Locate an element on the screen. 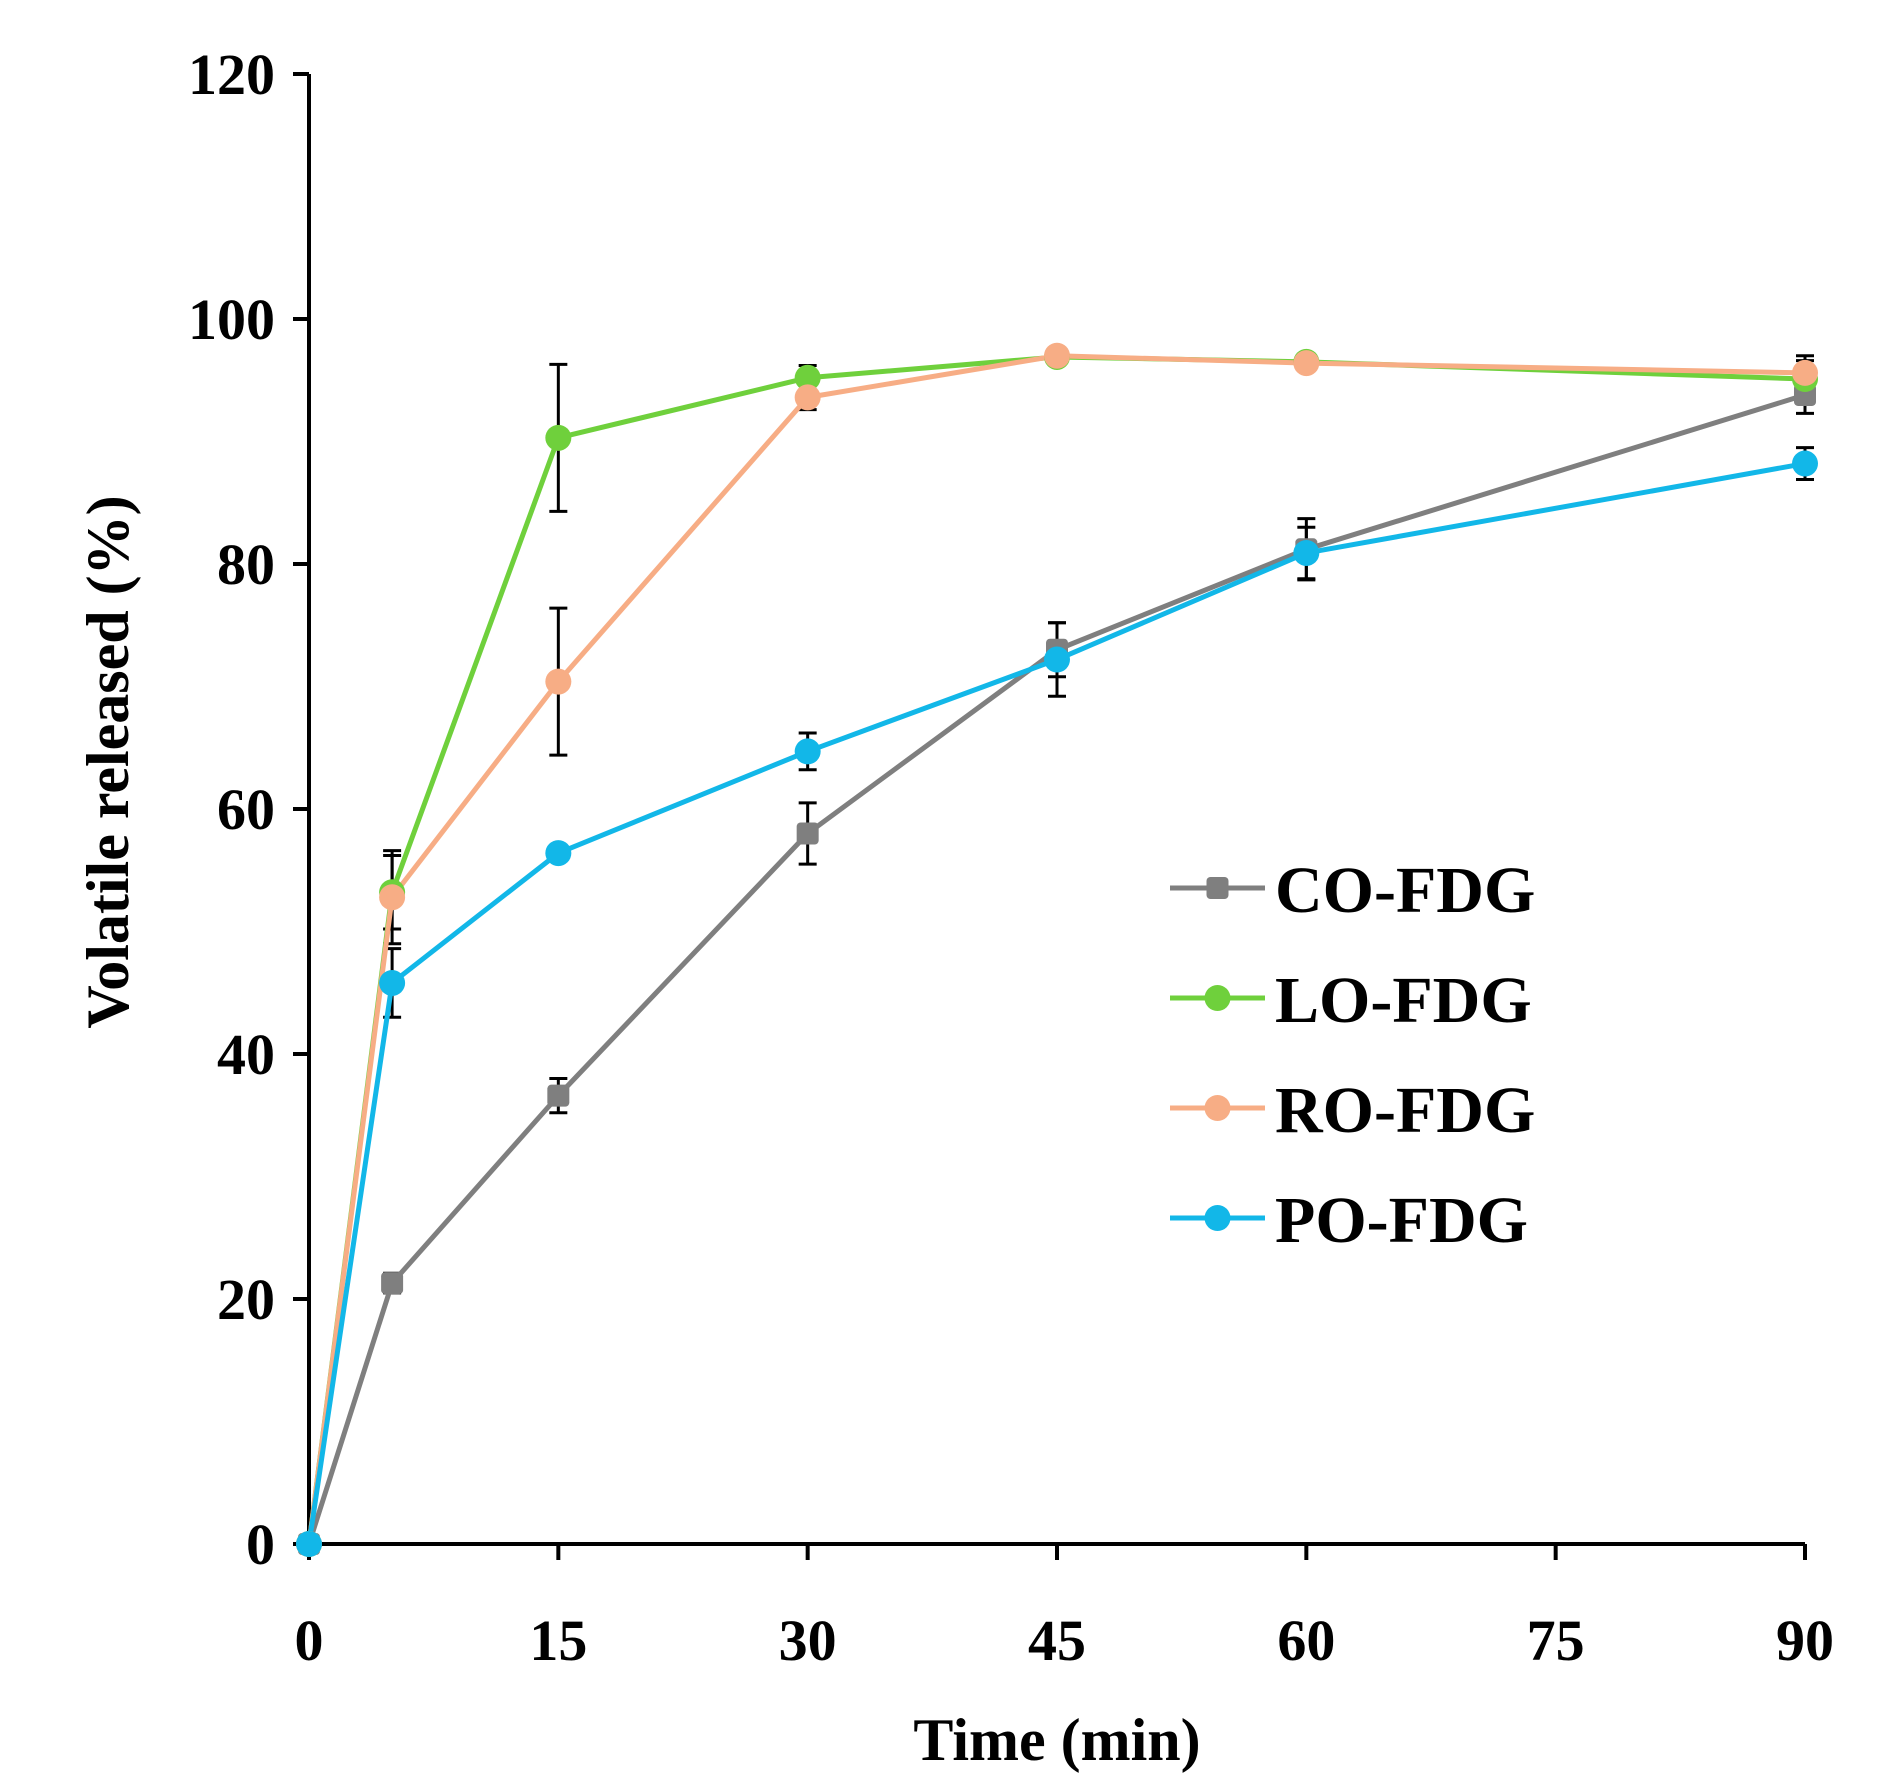  legend-label: RO-FDG is located at coordinates (1405, 1110).